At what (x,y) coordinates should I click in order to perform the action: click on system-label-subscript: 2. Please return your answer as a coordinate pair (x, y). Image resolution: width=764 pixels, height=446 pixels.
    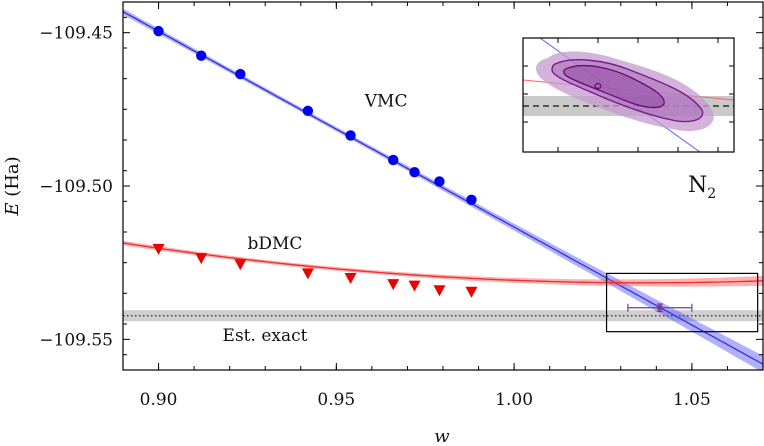
    Looking at the image, I should click on (711, 194).